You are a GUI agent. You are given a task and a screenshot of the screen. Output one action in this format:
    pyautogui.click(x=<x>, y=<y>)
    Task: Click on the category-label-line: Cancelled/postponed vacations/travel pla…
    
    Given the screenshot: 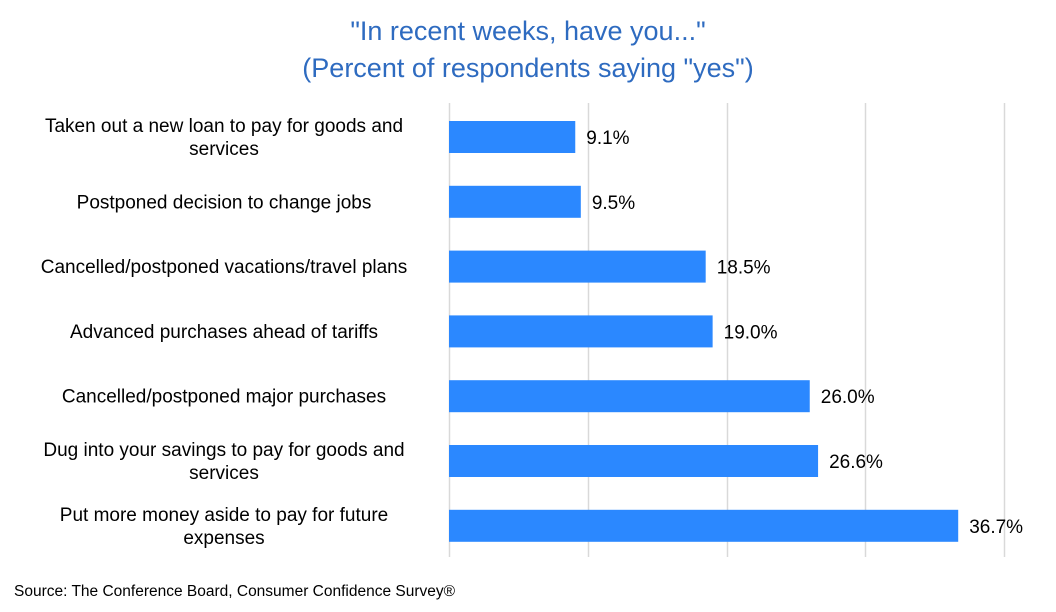 What is the action you would take?
    pyautogui.click(x=224, y=267)
    